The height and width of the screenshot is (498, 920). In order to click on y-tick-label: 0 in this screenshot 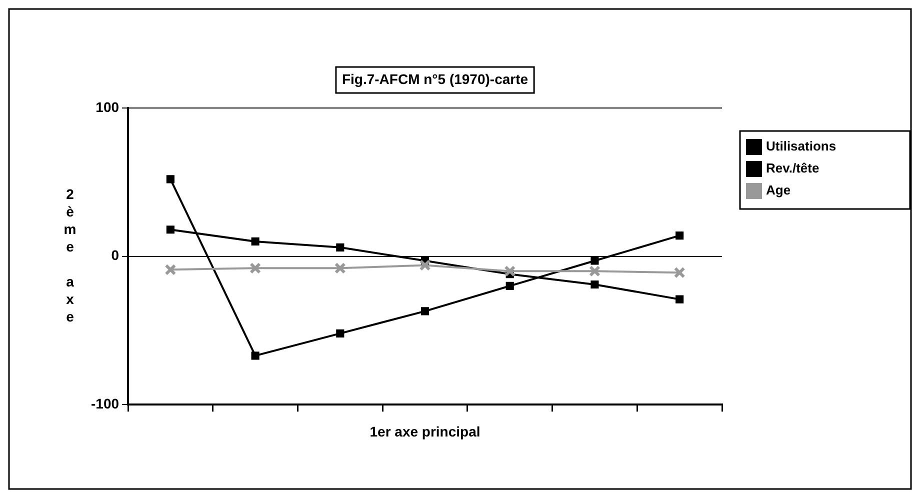, I will do `click(115, 255)`.